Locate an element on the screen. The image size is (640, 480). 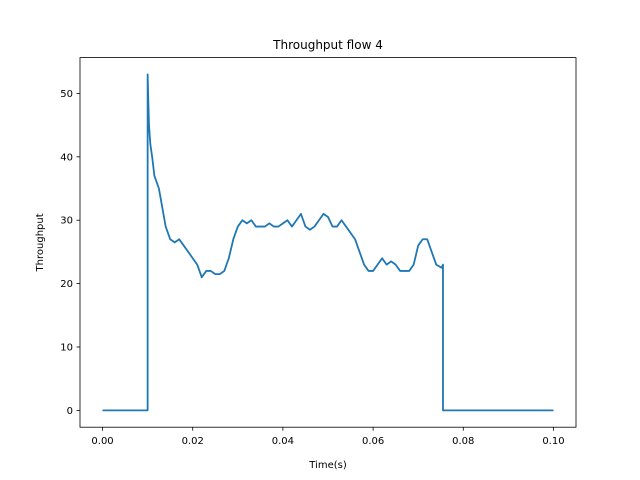
x-axis-ticks: 0.00 0.02 0.04 0.06 0.08 0.10 is located at coordinates (328, 437).